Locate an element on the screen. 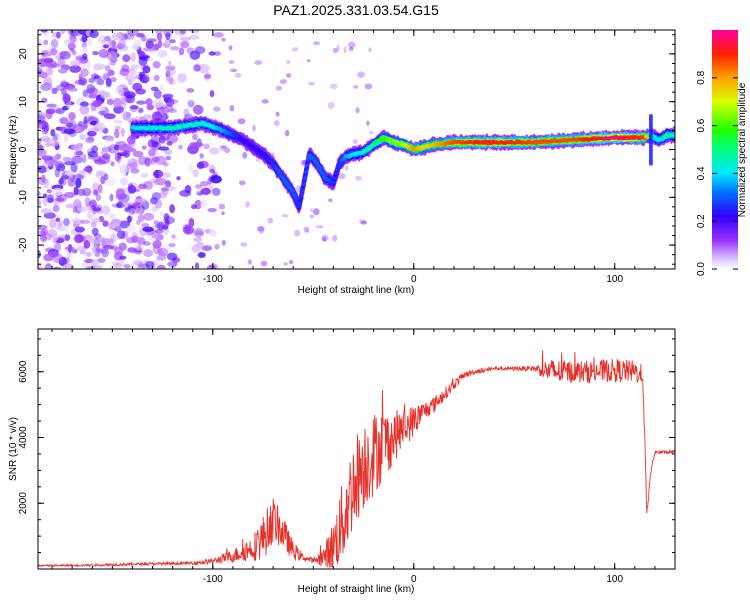 This screenshot has width=750, height=600. y-tick-label: 0 is located at coordinates (23, 149).